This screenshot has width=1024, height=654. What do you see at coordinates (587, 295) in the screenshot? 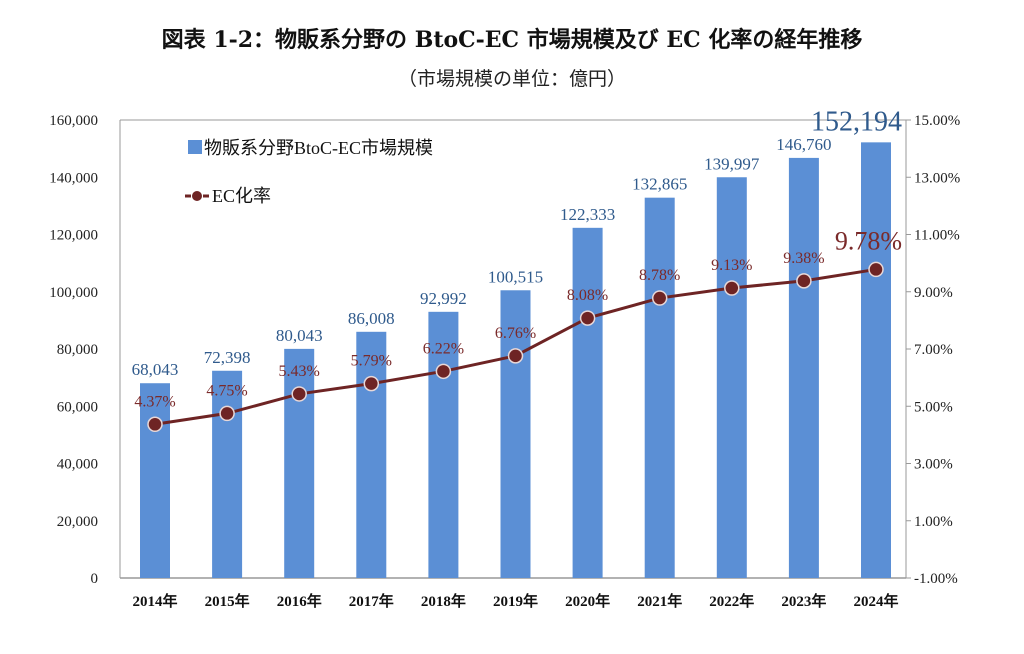
I see `ec-rate-label: 8.08%` at bounding box center [587, 295].